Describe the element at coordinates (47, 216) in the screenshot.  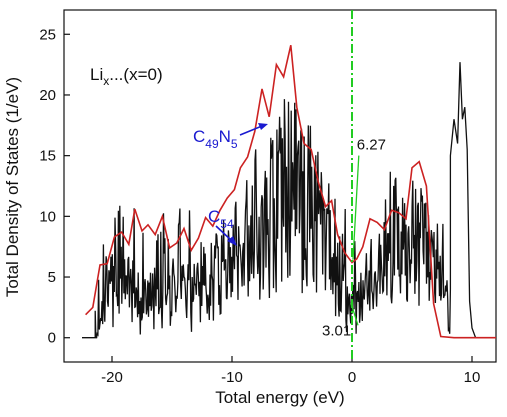
I see `y-tick-label: 10` at that location.